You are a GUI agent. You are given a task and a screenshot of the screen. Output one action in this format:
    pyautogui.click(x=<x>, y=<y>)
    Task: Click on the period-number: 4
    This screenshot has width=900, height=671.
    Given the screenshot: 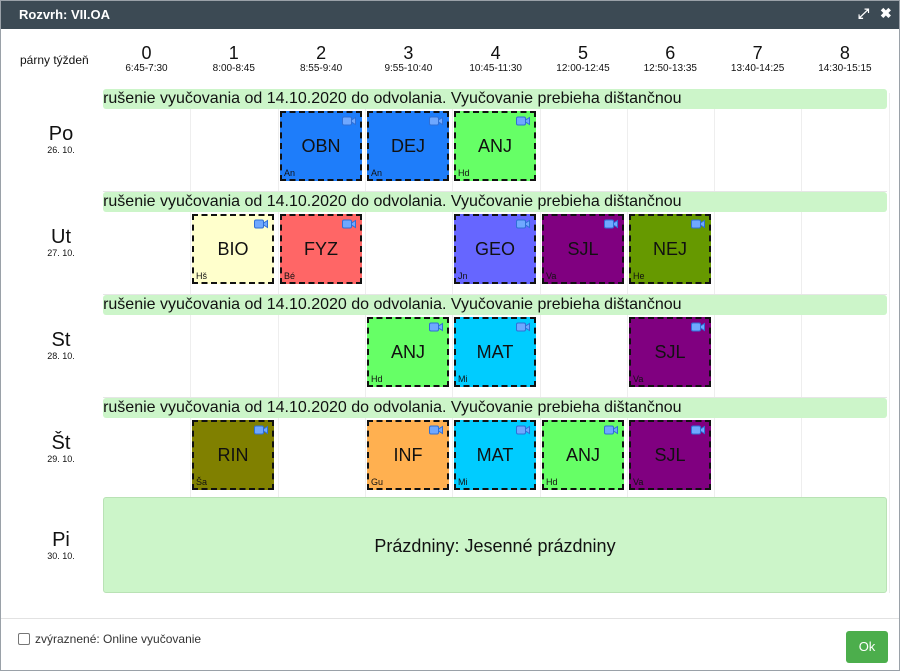 What is the action you would take?
    pyautogui.click(x=495, y=53)
    